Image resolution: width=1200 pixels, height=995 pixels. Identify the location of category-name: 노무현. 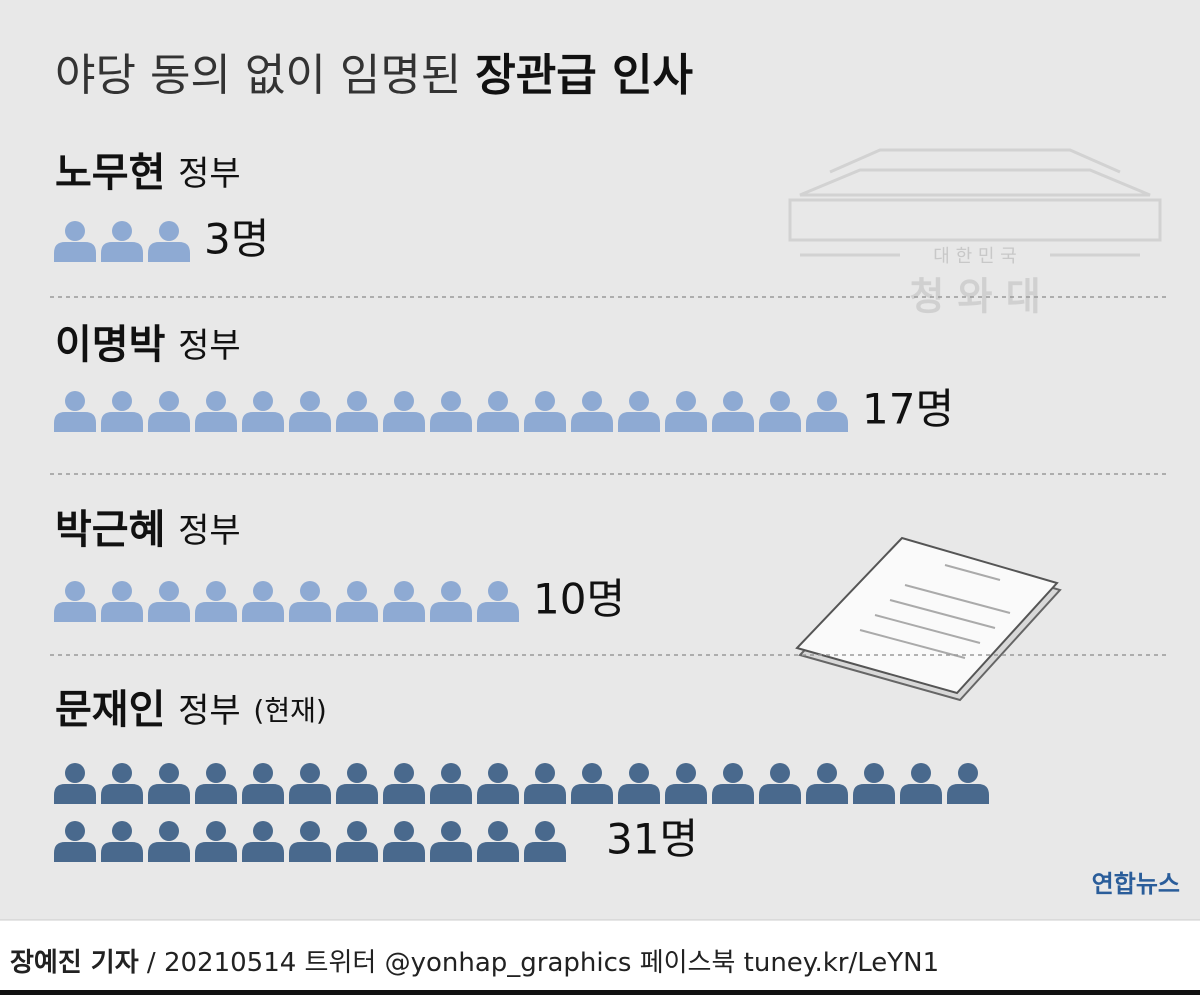
(110, 173).